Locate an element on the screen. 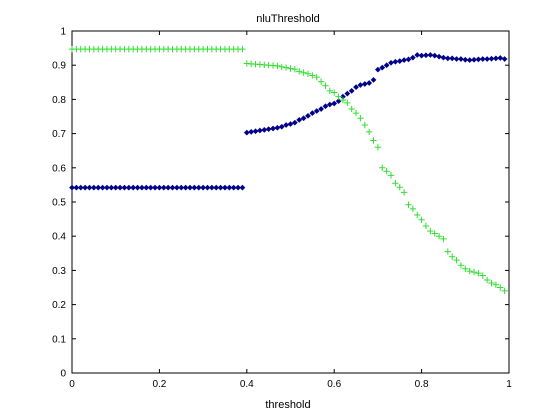 The height and width of the screenshot is (420, 560). y-tick-label: 0.3 is located at coordinates (59, 271).